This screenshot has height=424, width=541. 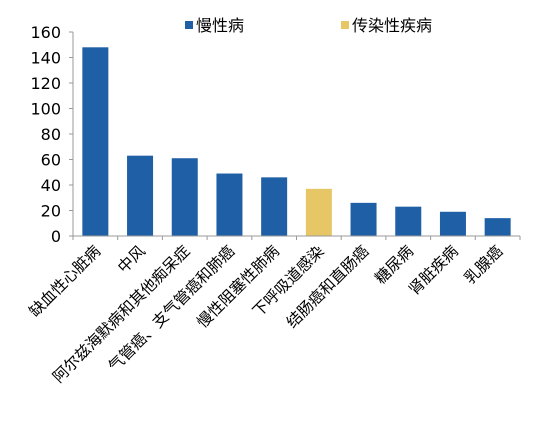 I want to click on legend-label-2: 传染性疾病, so click(x=392, y=25).